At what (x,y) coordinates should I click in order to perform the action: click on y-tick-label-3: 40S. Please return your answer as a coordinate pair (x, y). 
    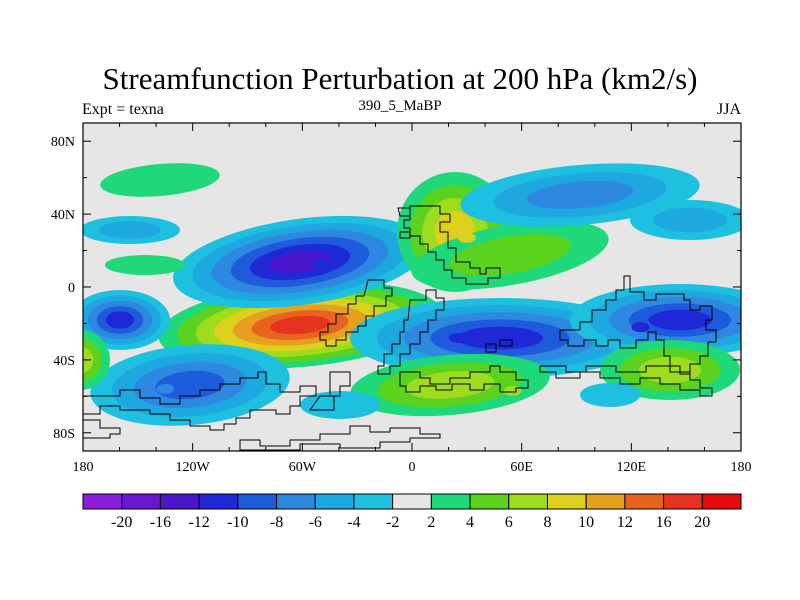
    Looking at the image, I should click on (64, 361).